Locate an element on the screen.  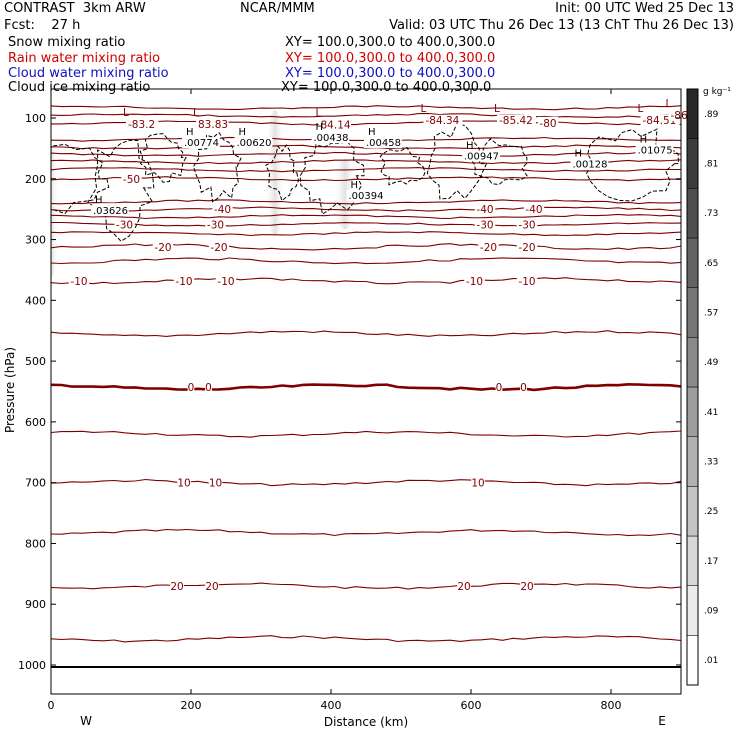
low-value: -86 is located at coordinates (679, 116).